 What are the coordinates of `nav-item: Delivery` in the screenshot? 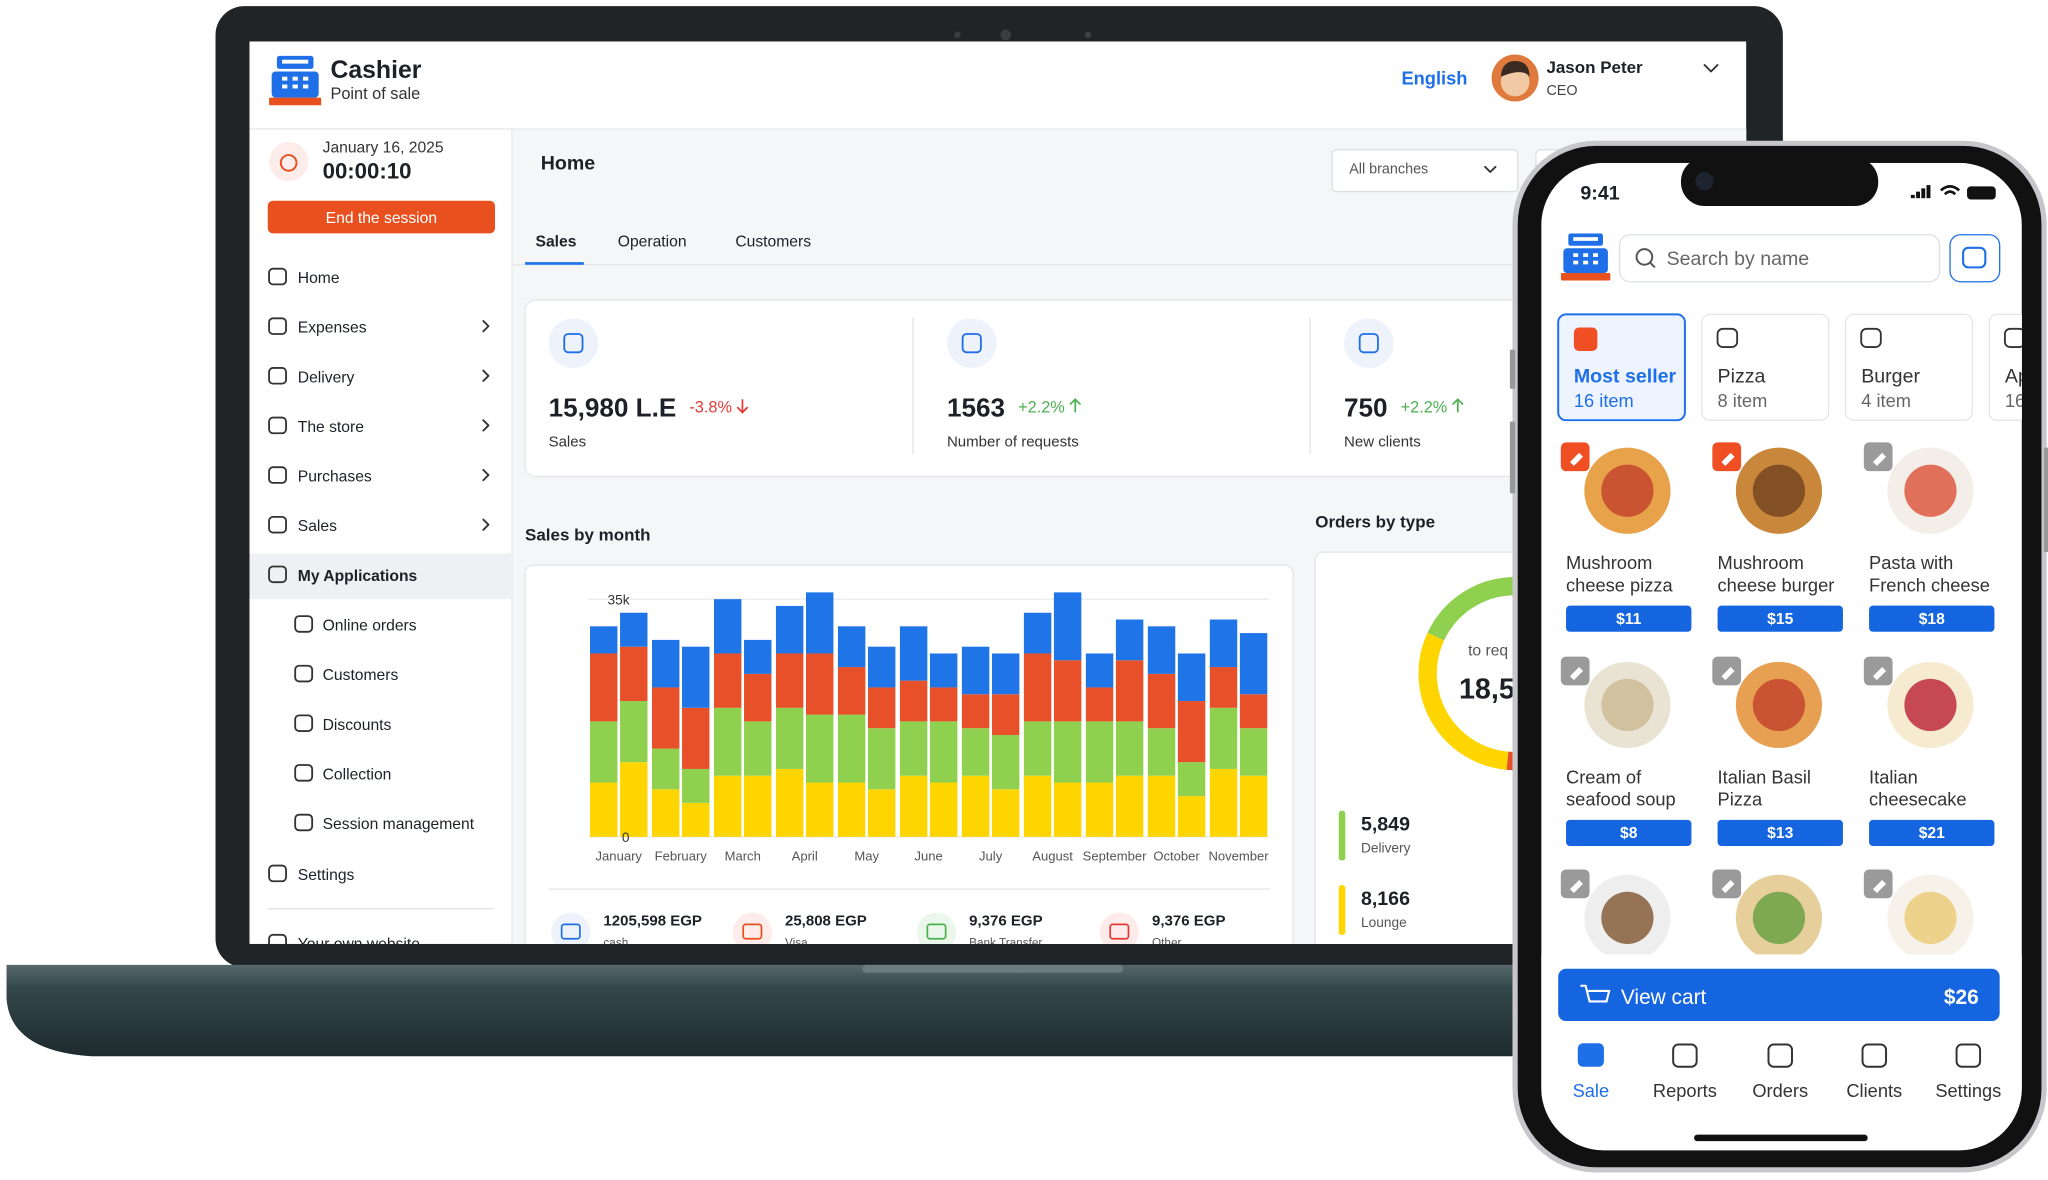 It's located at (326, 377).